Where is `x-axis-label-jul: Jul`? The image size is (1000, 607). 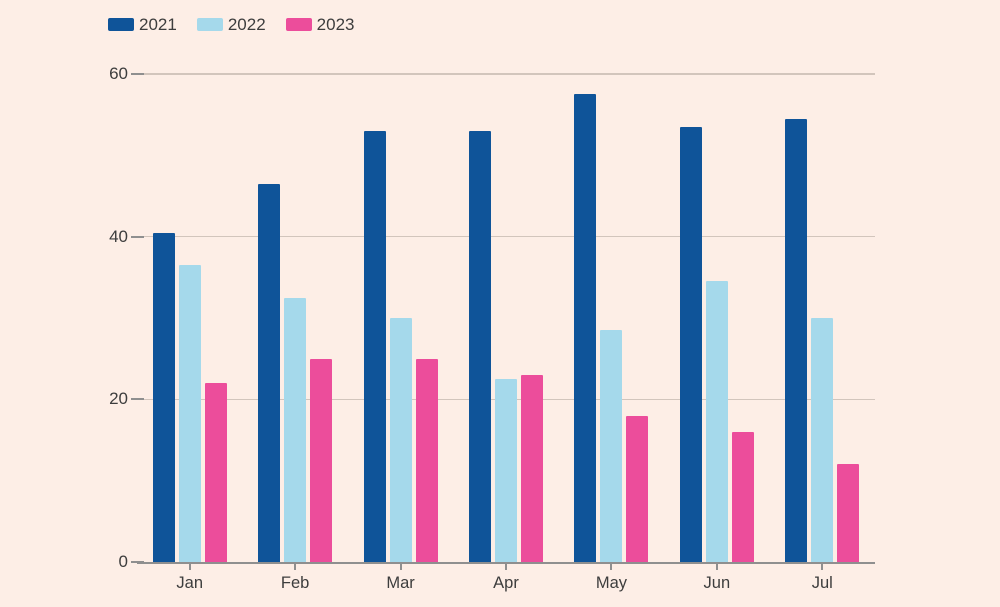 x-axis-label-jul: Jul is located at coordinates (822, 583).